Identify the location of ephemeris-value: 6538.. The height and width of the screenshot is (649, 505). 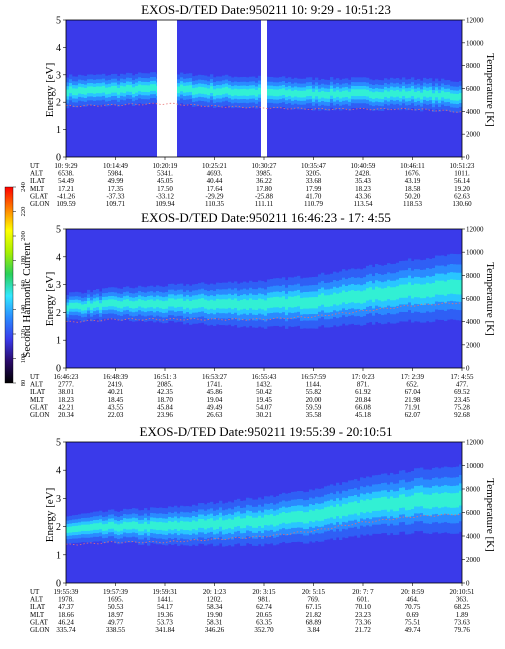
(66, 174).